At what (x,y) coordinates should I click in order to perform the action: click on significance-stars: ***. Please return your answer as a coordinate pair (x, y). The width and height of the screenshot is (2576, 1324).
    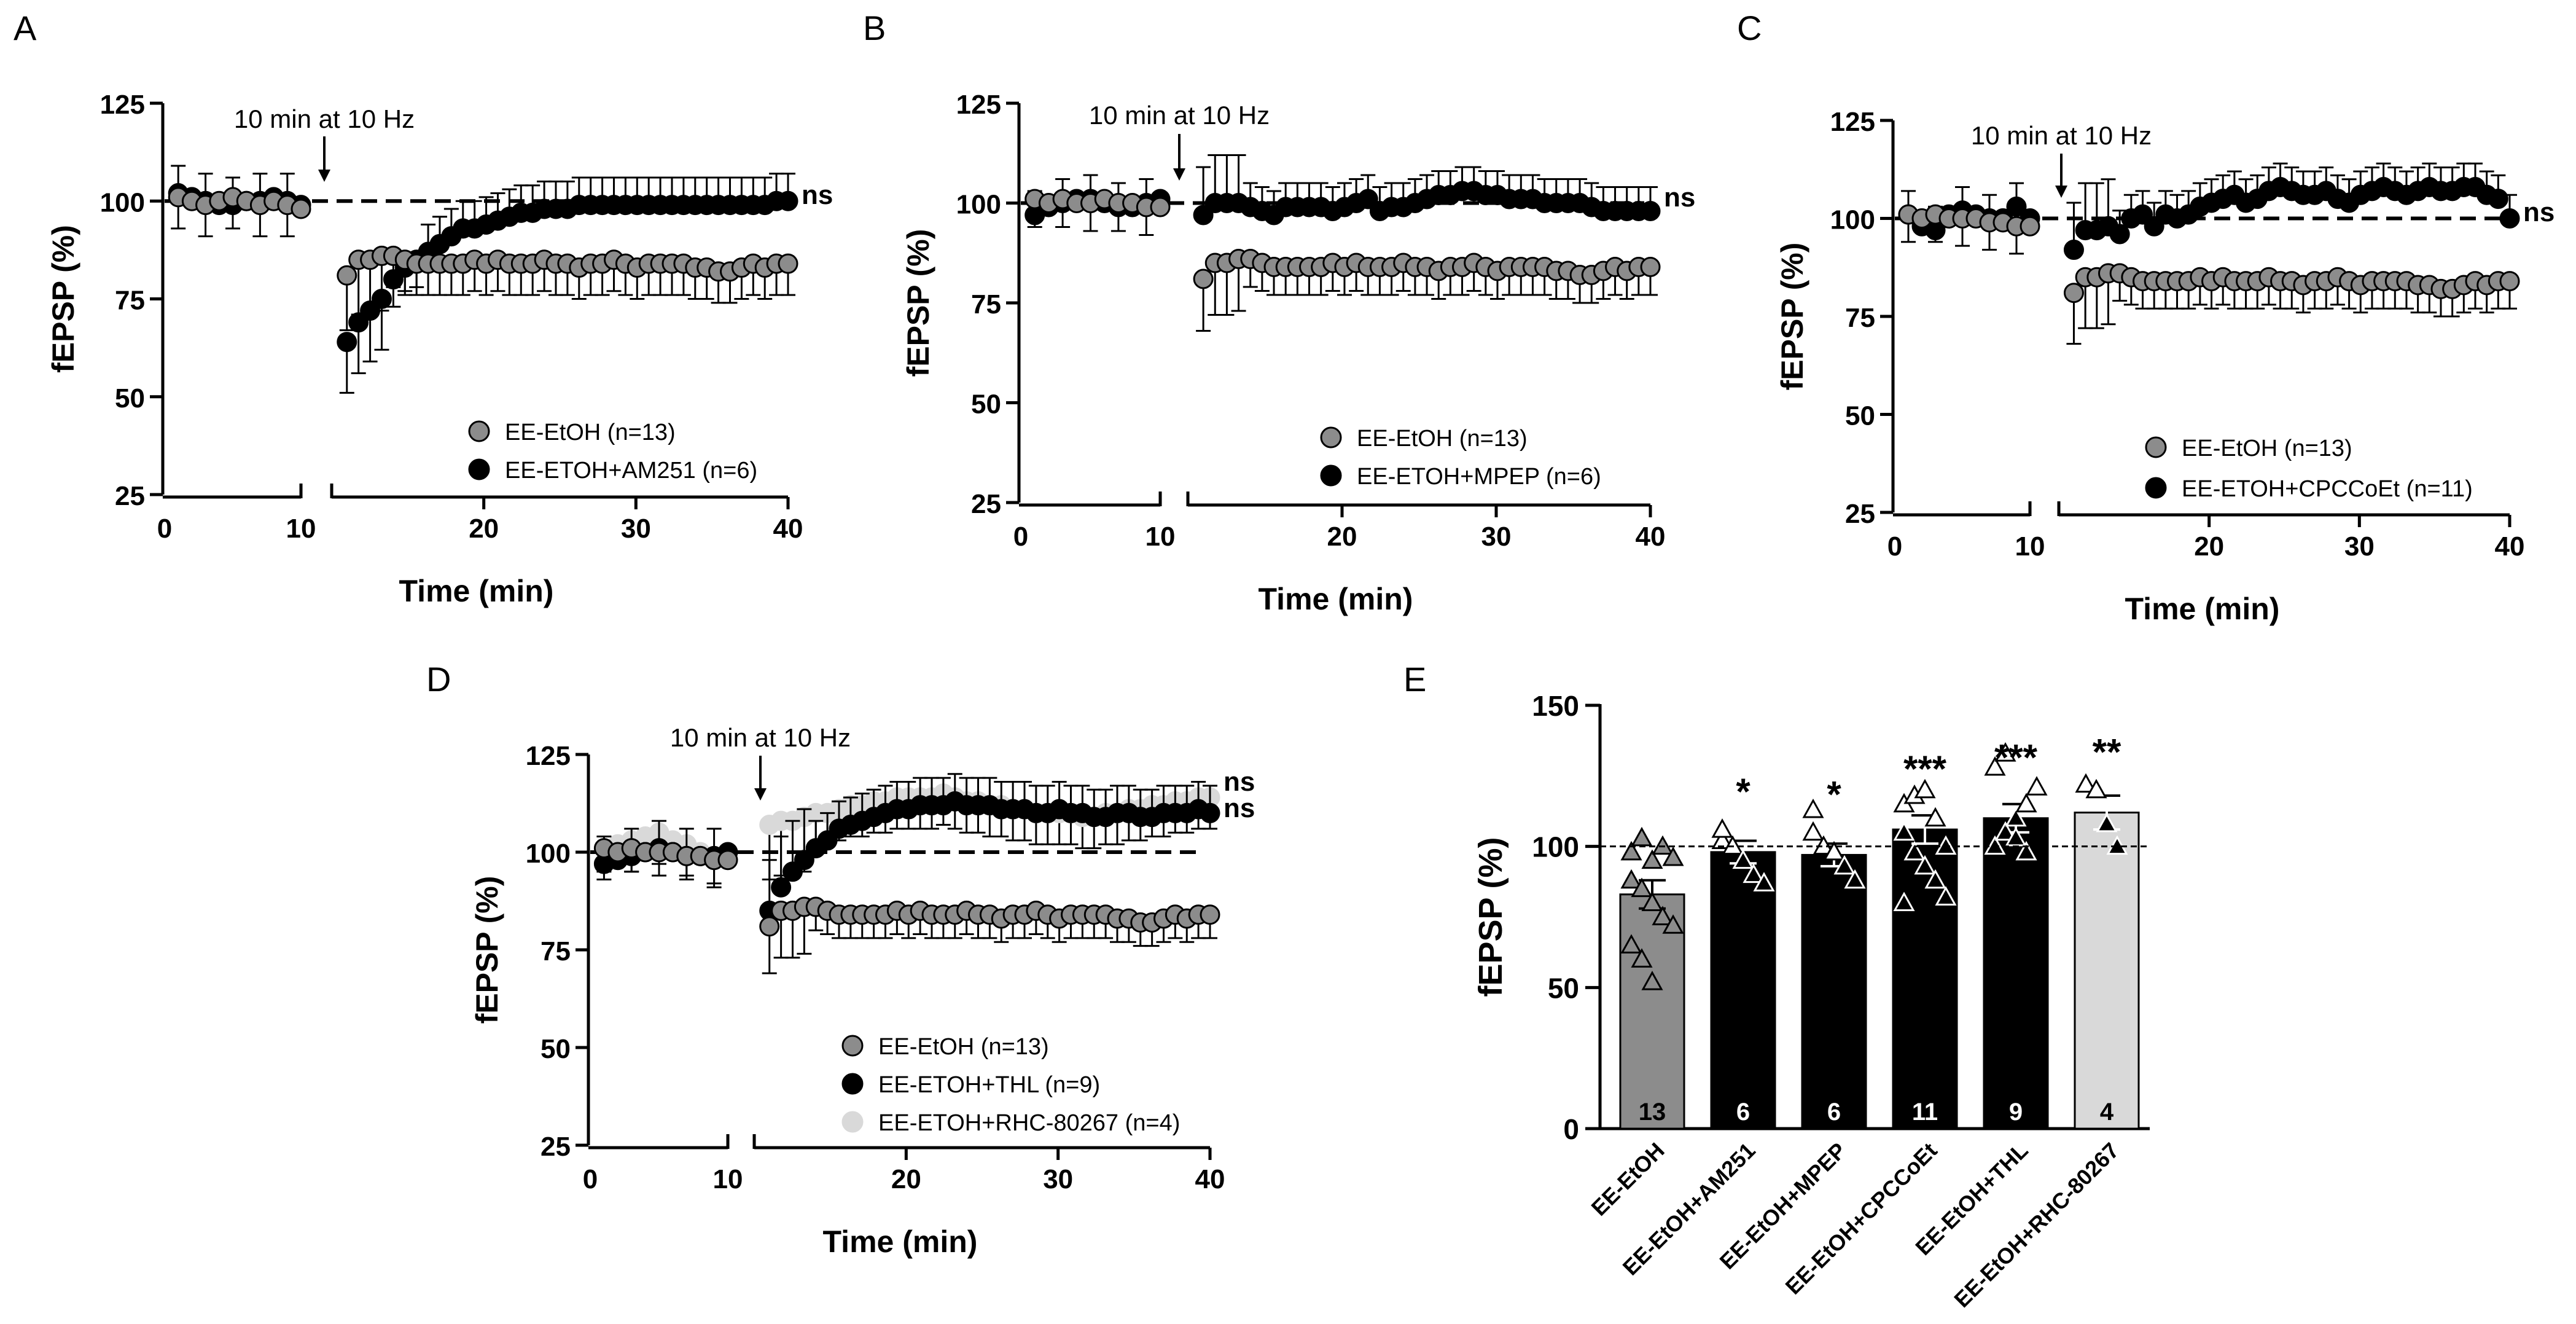
    Looking at the image, I should click on (2016, 757).